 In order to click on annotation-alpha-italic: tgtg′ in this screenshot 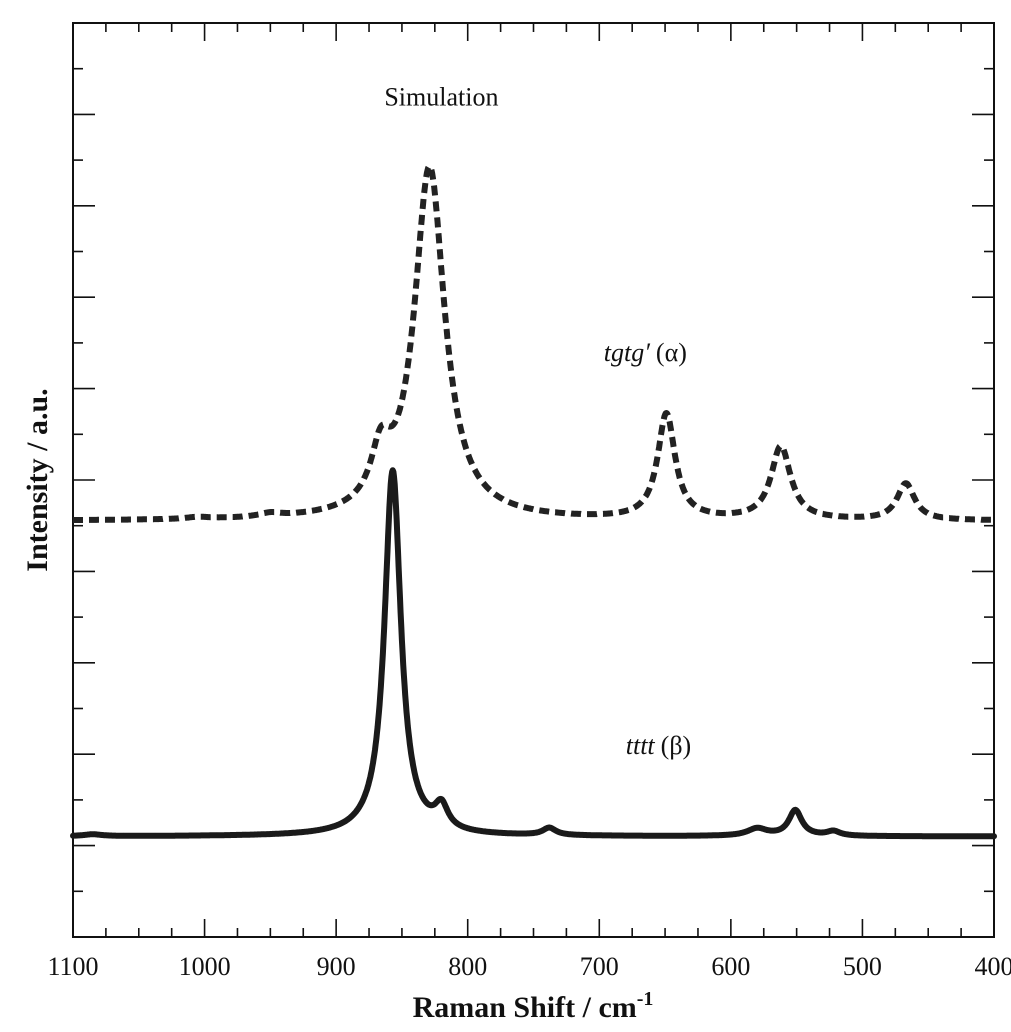, I will do `click(627, 352)`.